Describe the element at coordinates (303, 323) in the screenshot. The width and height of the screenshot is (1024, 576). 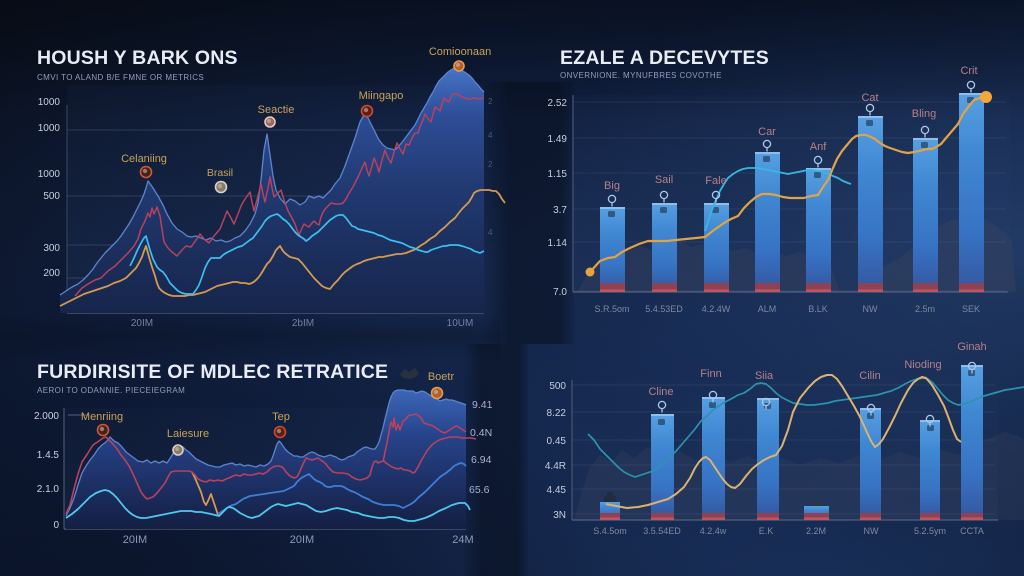
I see `svg-text: 2bIM` at that location.